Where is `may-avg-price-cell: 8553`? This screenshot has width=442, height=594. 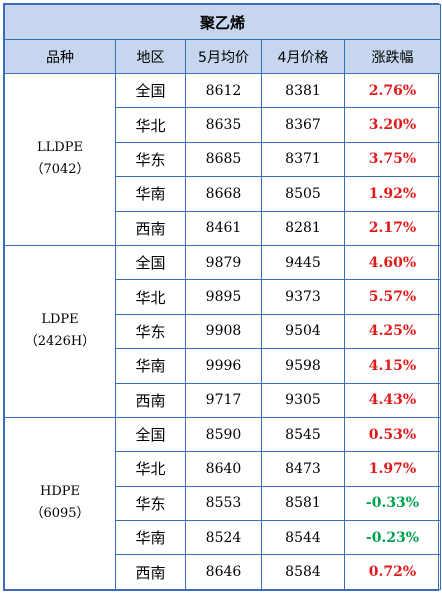 may-avg-price-cell: 8553 is located at coordinates (223, 503).